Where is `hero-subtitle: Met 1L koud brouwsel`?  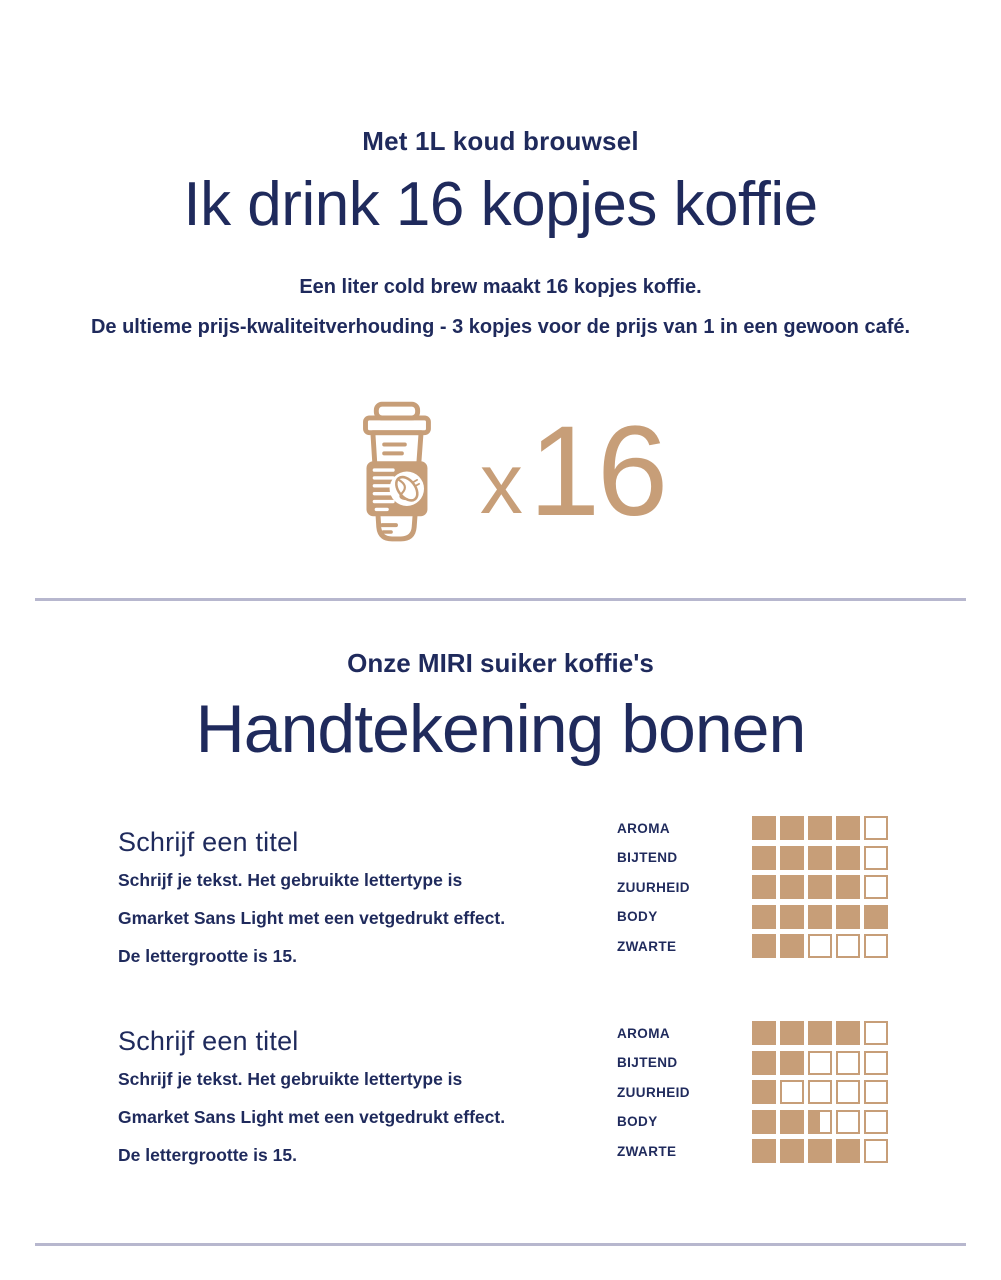 hero-subtitle: Met 1L koud brouwsel is located at coordinates (500, 141).